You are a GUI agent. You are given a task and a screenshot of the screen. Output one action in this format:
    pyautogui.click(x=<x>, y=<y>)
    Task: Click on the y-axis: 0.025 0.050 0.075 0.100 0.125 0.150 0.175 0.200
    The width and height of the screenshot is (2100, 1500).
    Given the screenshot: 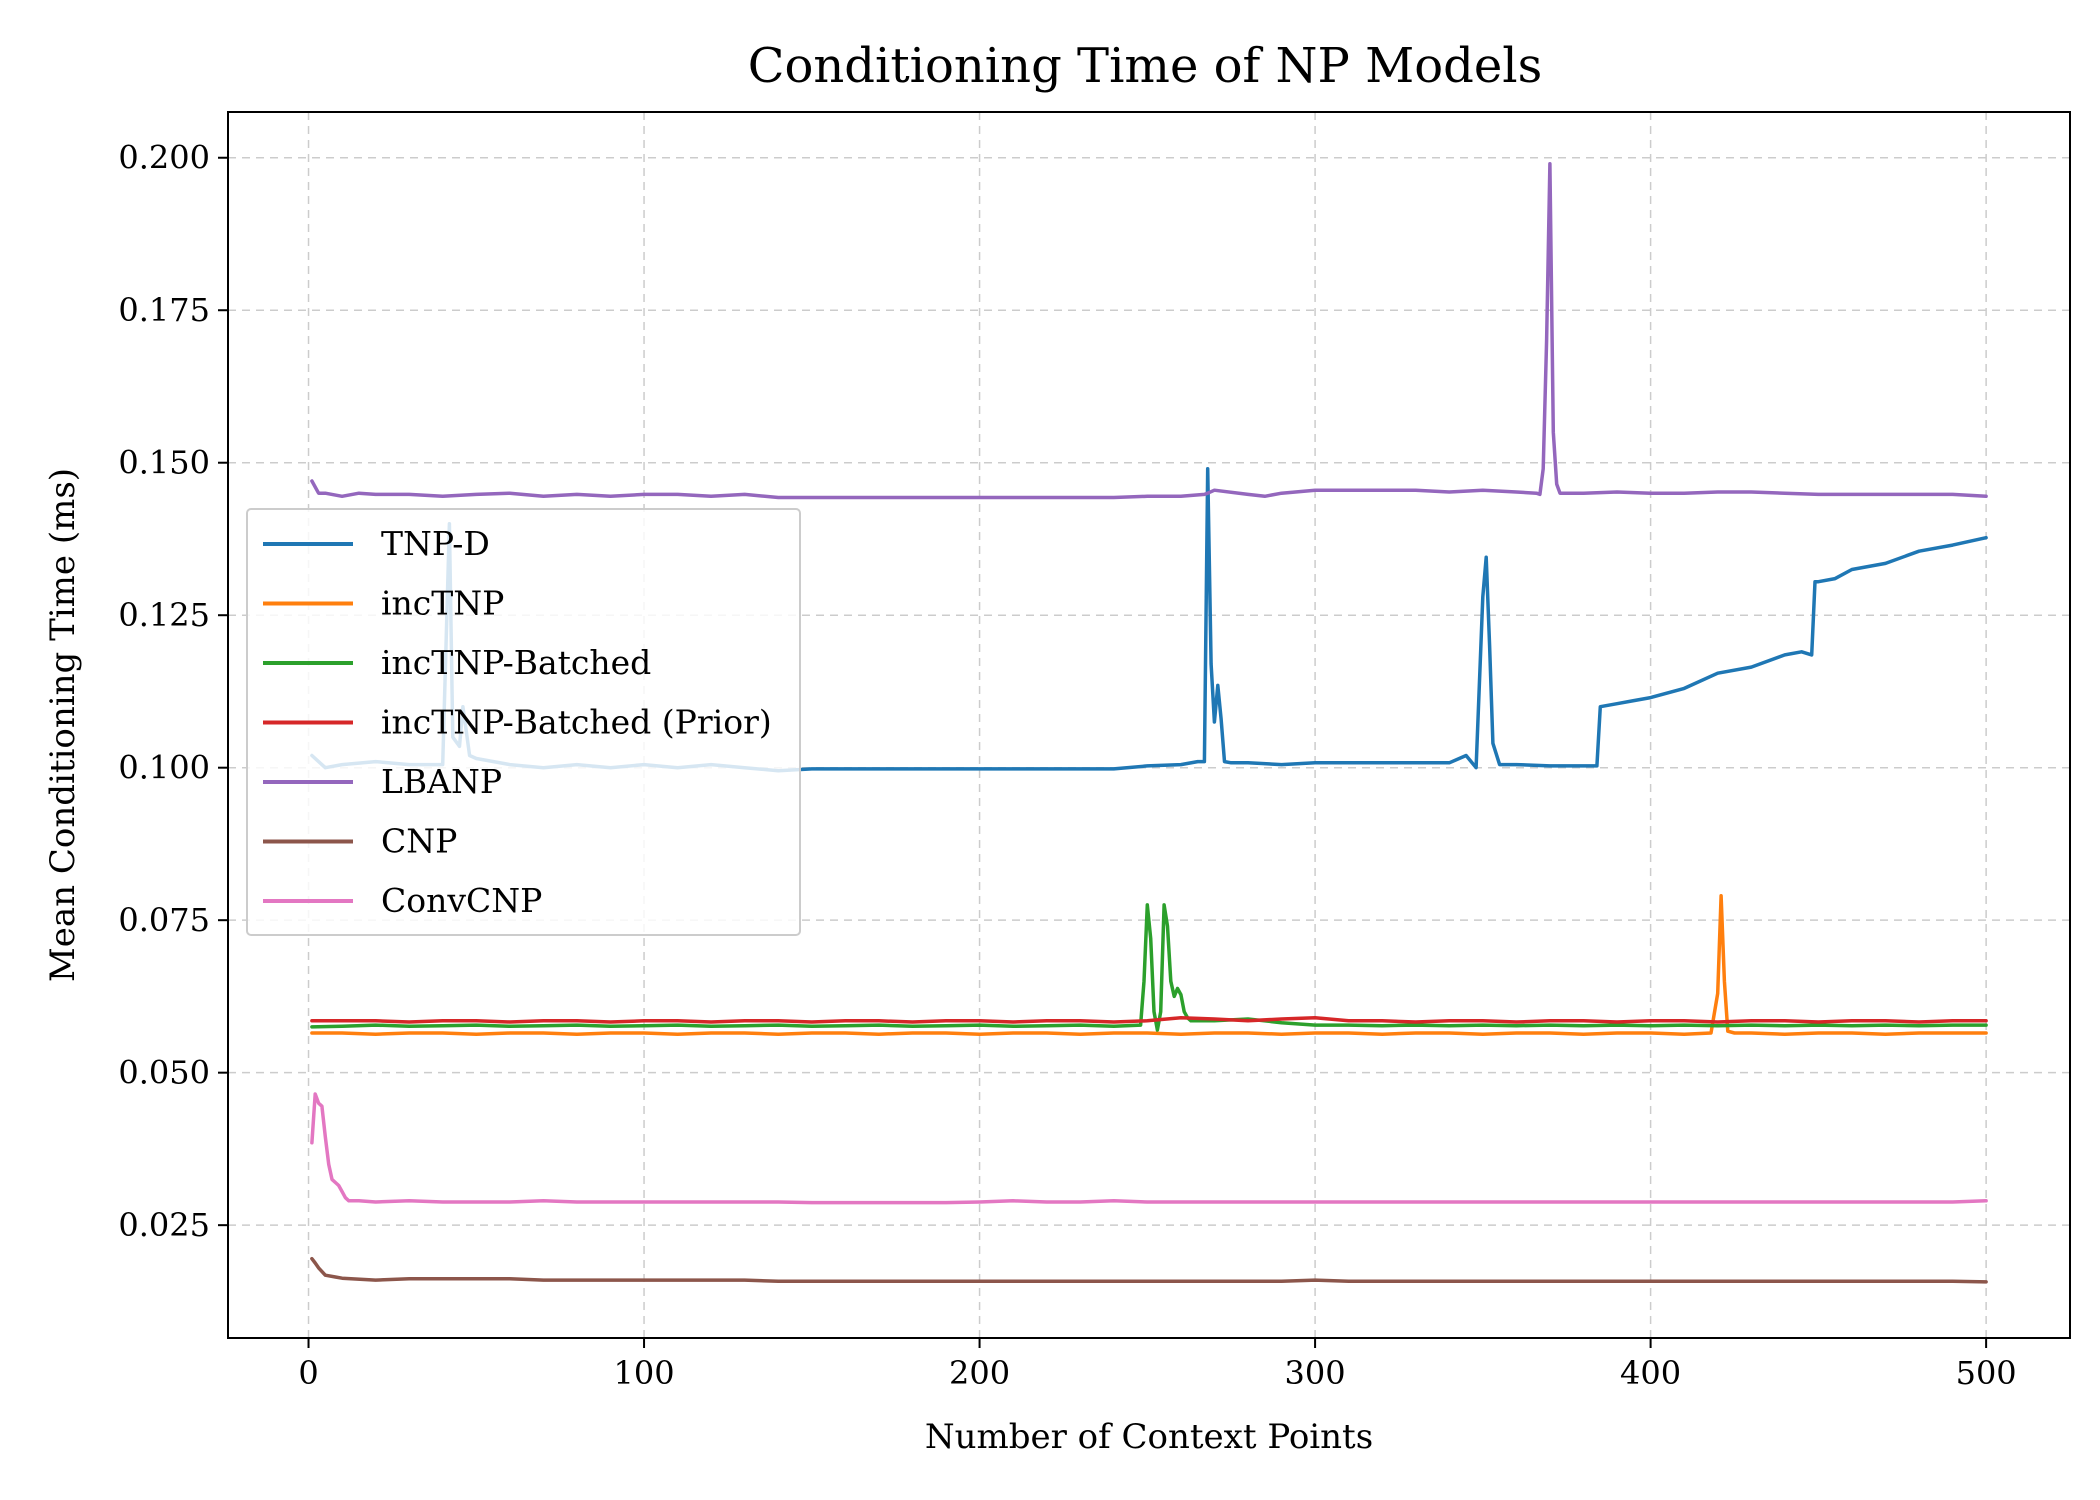 What is the action you would take?
    pyautogui.click(x=173, y=691)
    